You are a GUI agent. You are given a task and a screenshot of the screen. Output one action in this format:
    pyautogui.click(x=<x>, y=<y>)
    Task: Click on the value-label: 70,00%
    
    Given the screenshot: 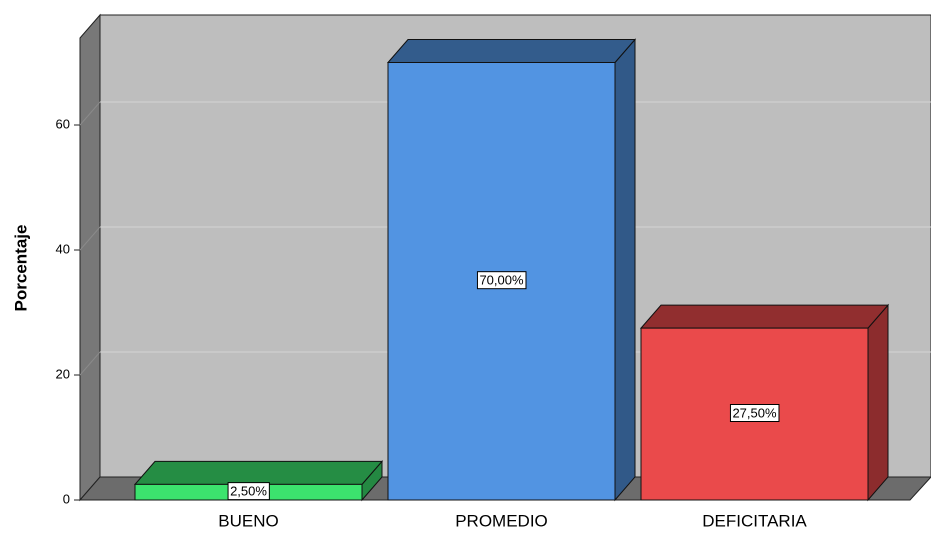 What is the action you would take?
    pyautogui.click(x=501, y=280)
    